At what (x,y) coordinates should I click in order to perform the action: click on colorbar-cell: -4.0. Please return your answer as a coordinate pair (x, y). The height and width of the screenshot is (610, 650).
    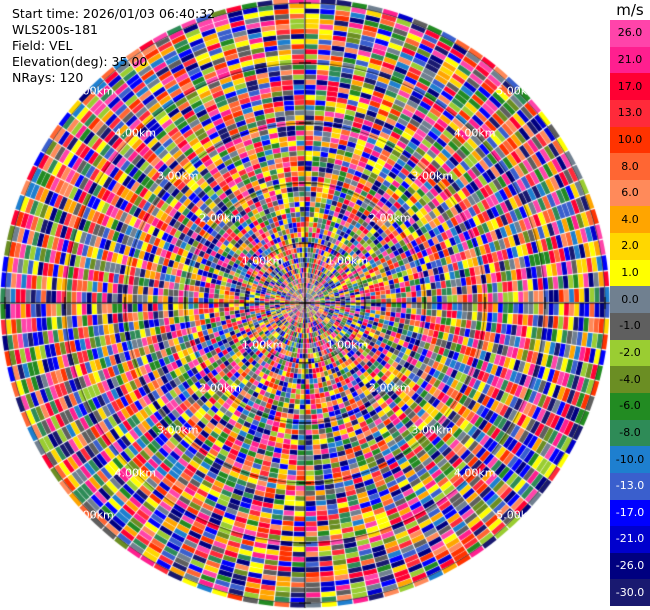
    Looking at the image, I should click on (630, 379).